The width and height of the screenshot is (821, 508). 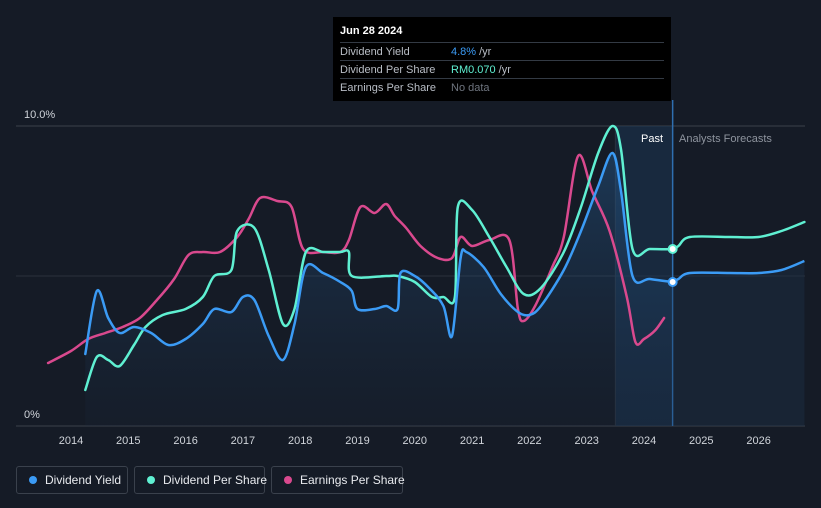 I want to click on tooltip-row-dividend-yield: Dividend Yield 4.8%/yr, so click(x=502, y=51).